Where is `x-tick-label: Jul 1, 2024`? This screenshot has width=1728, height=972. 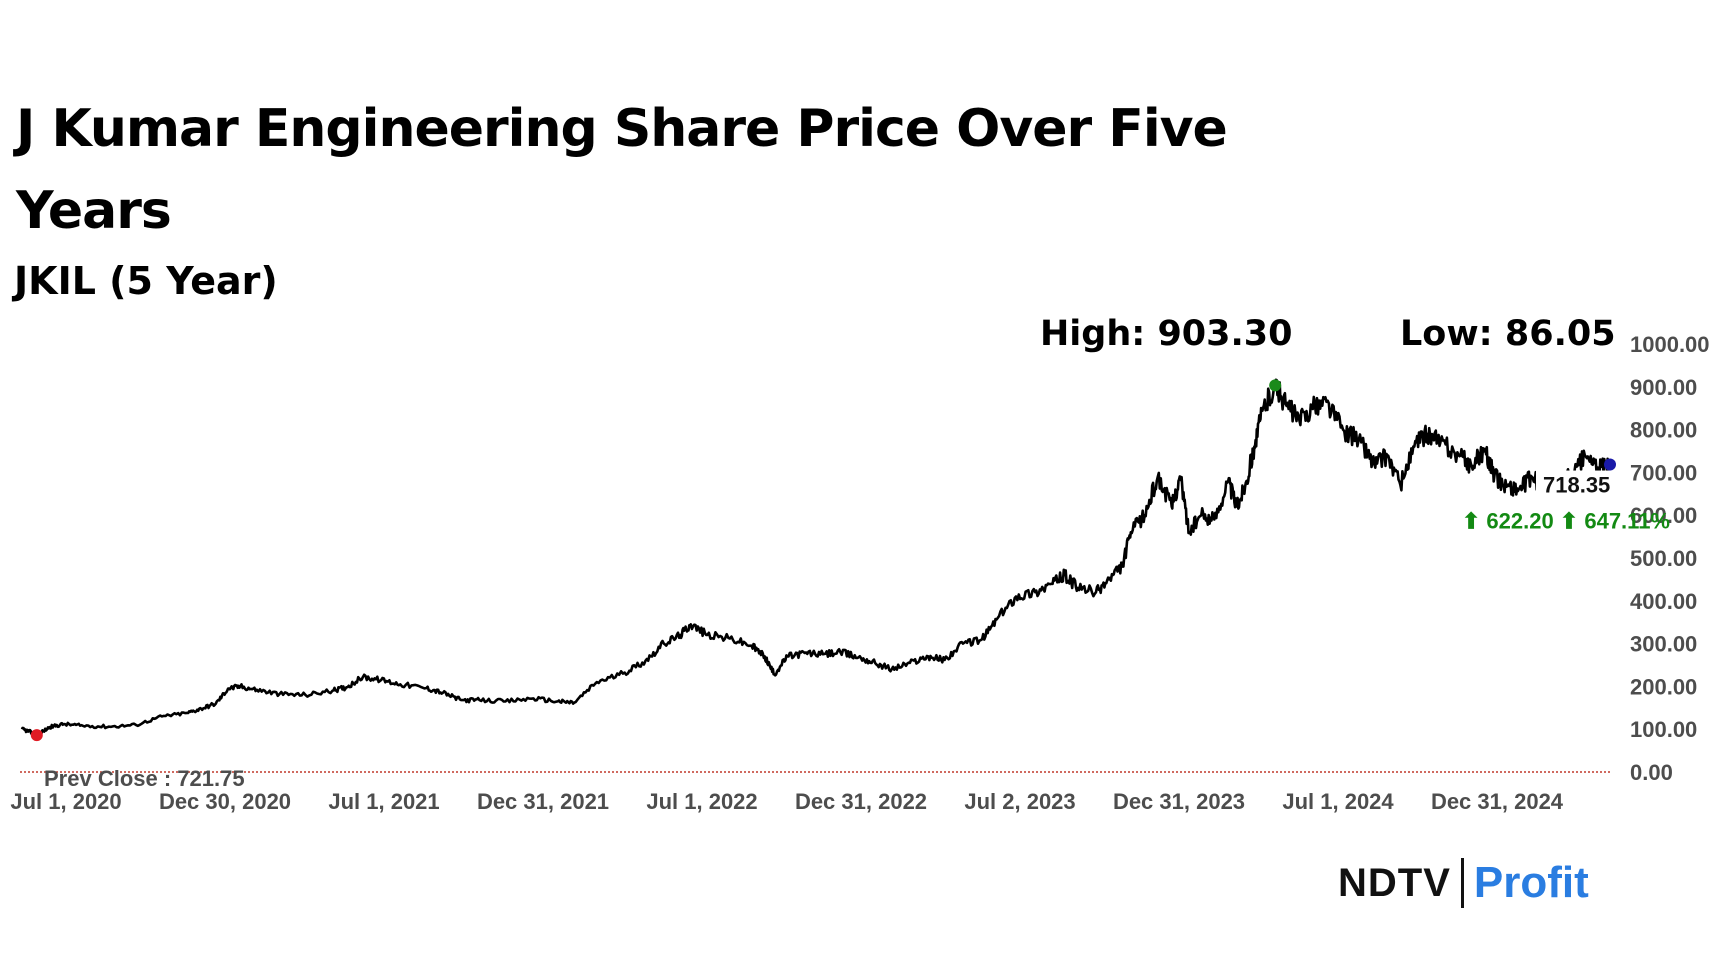 x-tick-label: Jul 1, 2024 is located at coordinates (1338, 801).